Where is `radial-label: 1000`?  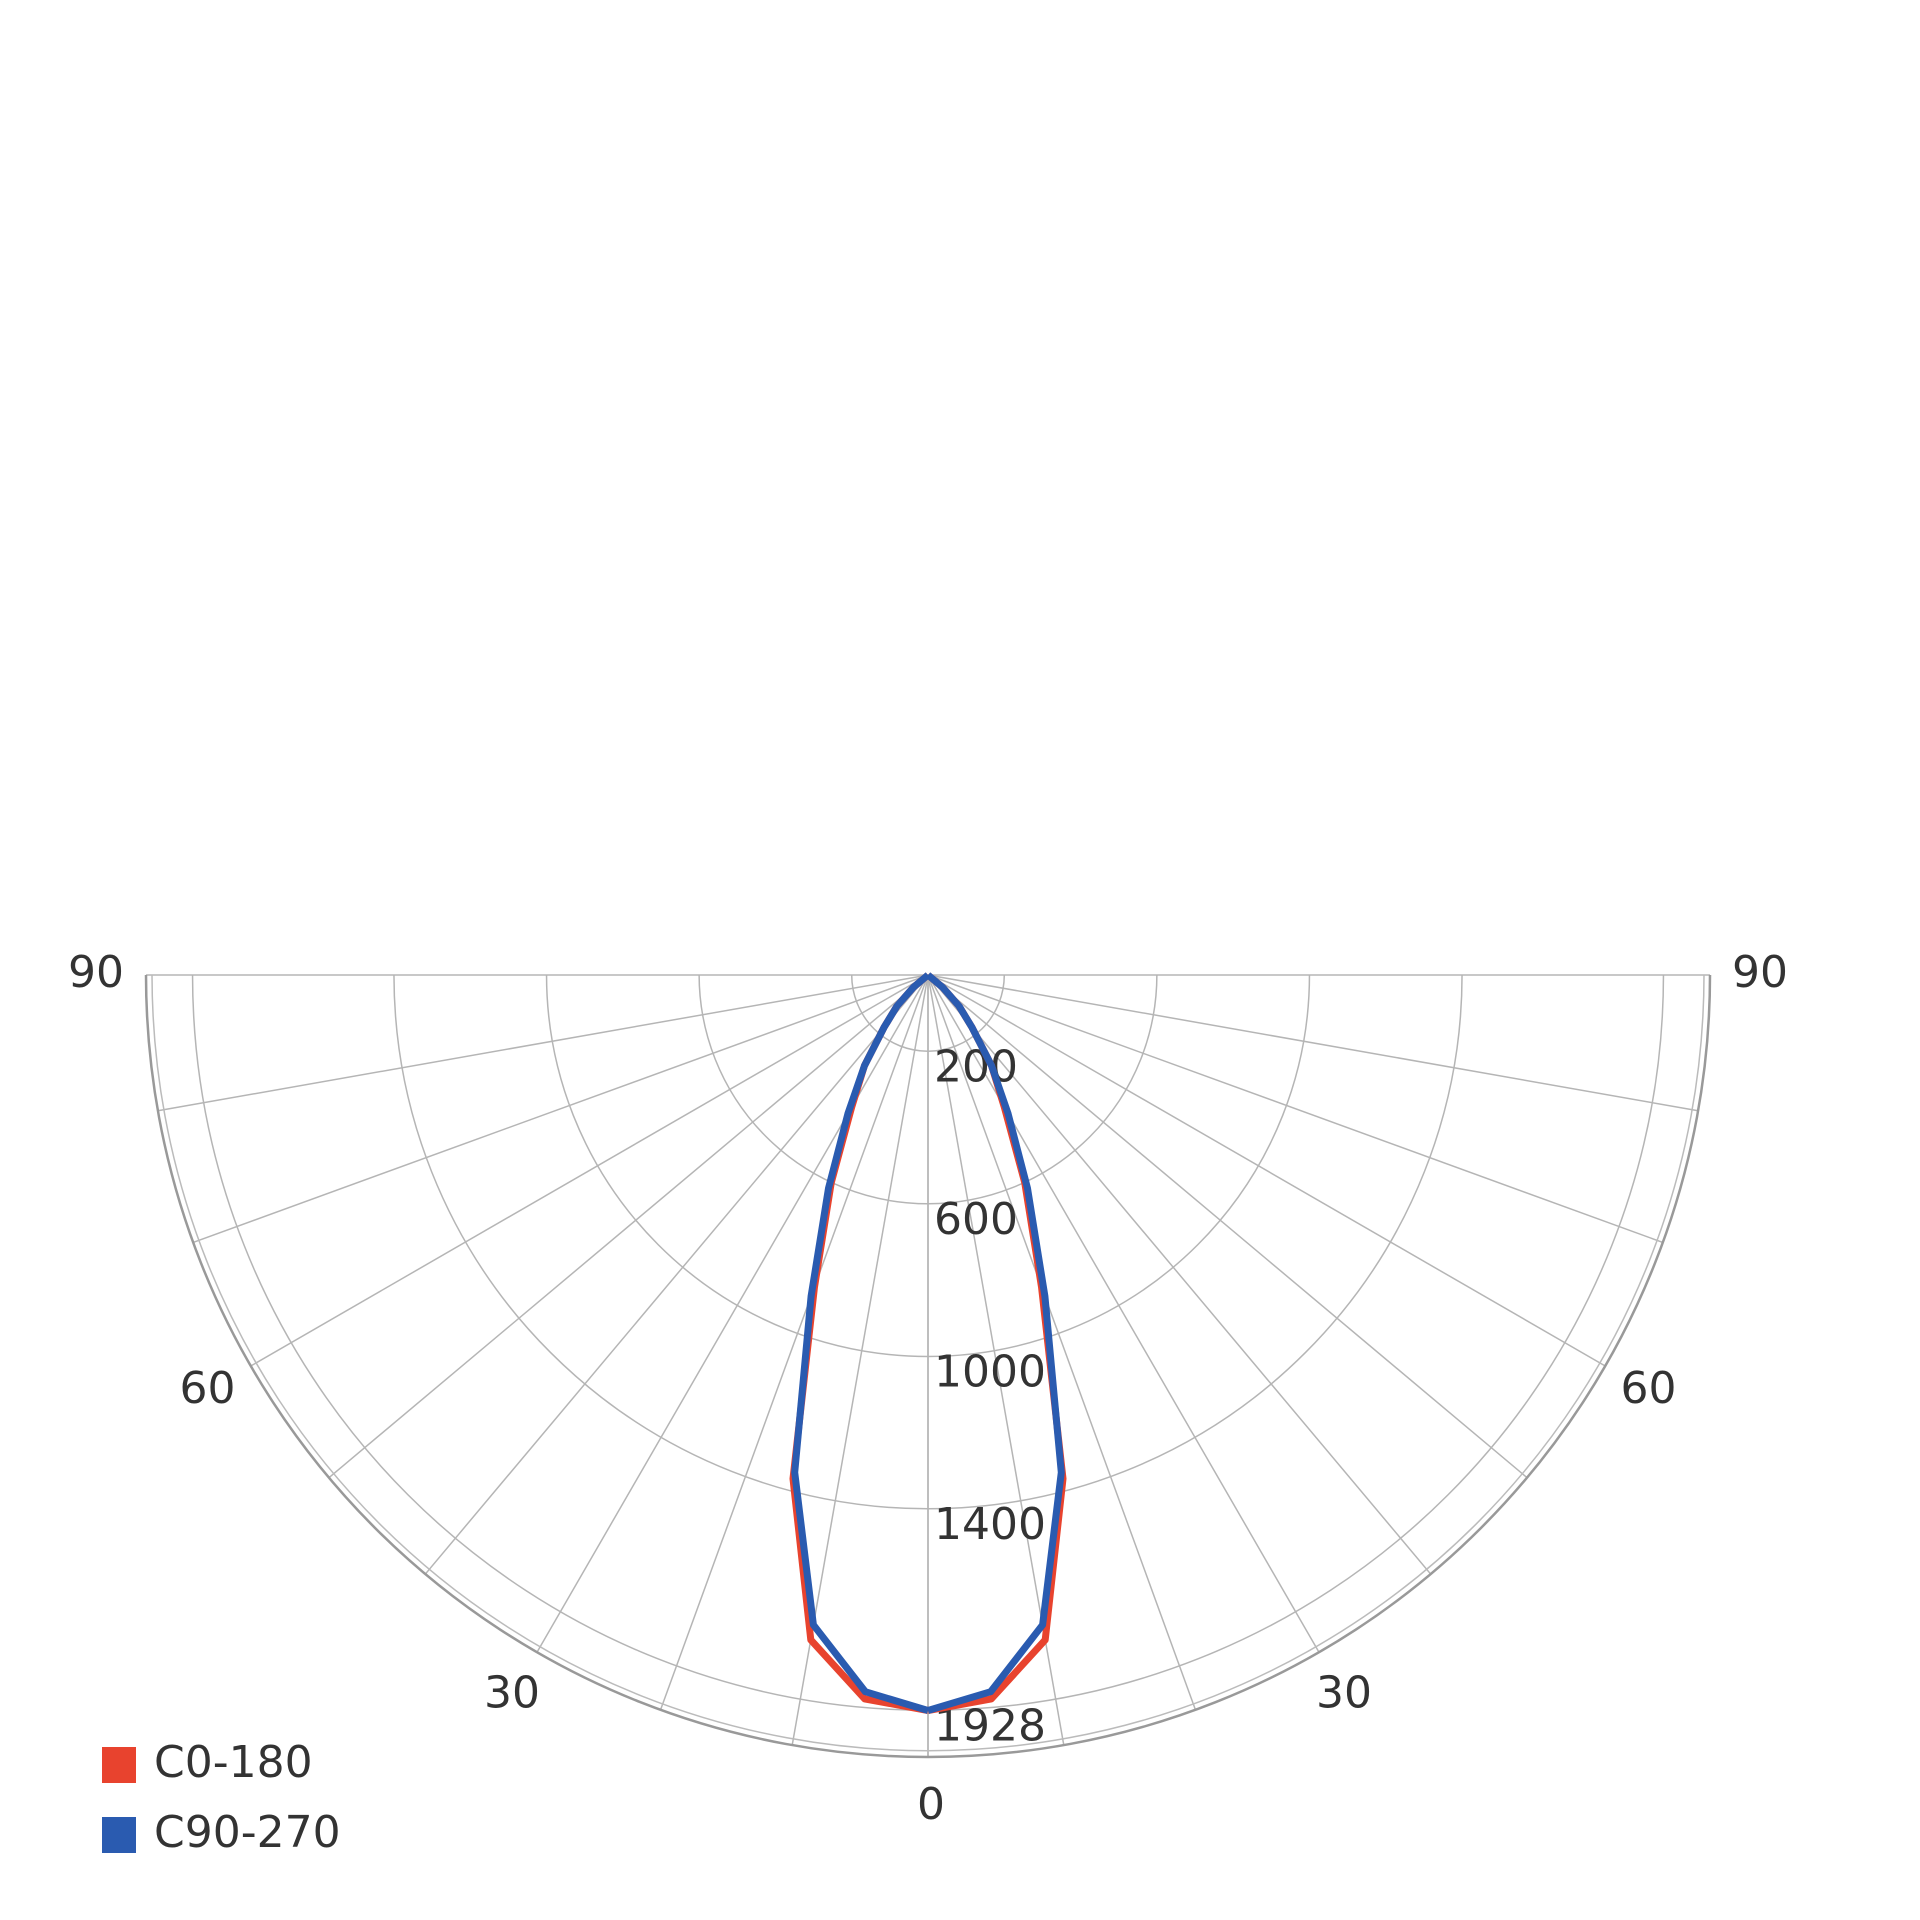 radial-label: 1000 is located at coordinates (990, 1371).